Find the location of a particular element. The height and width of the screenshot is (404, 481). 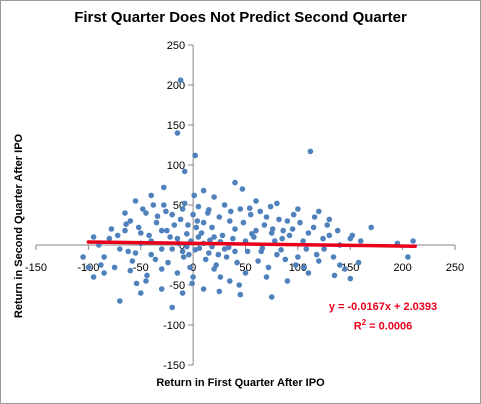

x-tick-label: -150 is located at coordinates (36, 268).